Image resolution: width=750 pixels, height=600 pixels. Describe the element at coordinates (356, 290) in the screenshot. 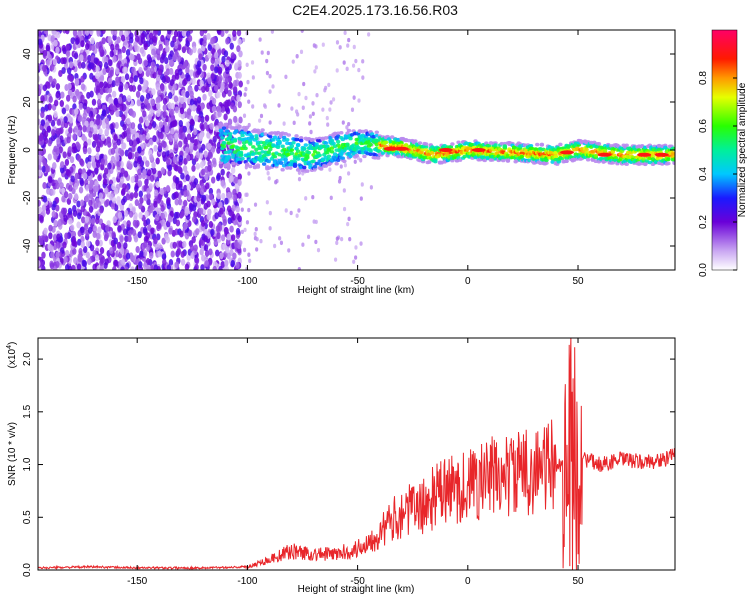

I see `spectrogram-x-label: Height of straight line (km)` at that location.